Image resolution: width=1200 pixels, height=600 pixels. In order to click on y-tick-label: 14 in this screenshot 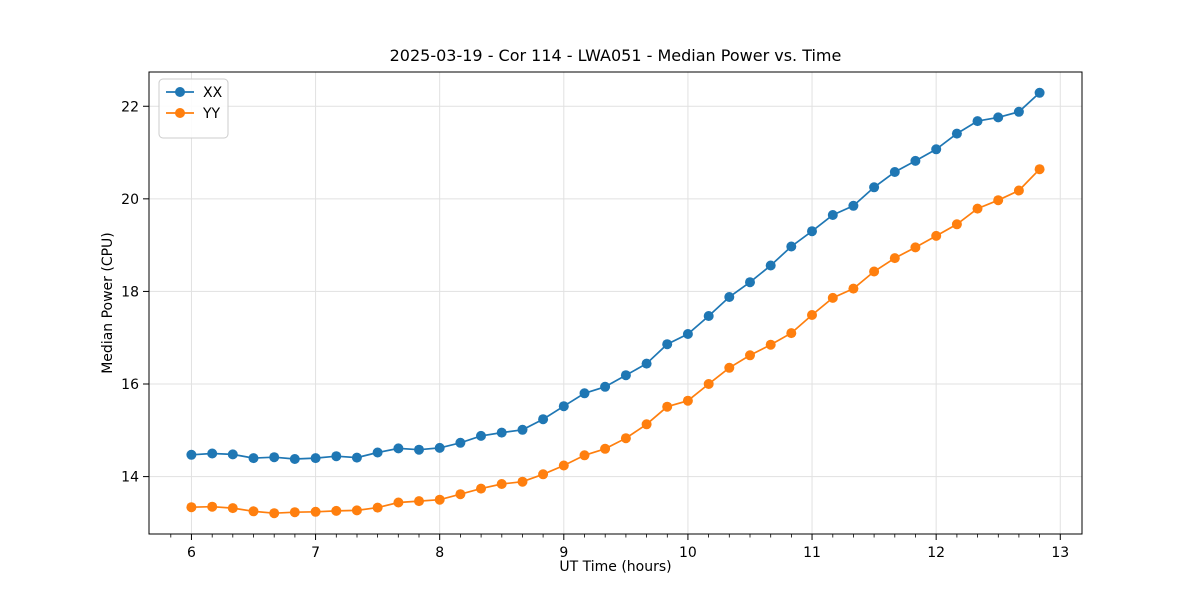, I will do `click(130, 478)`.